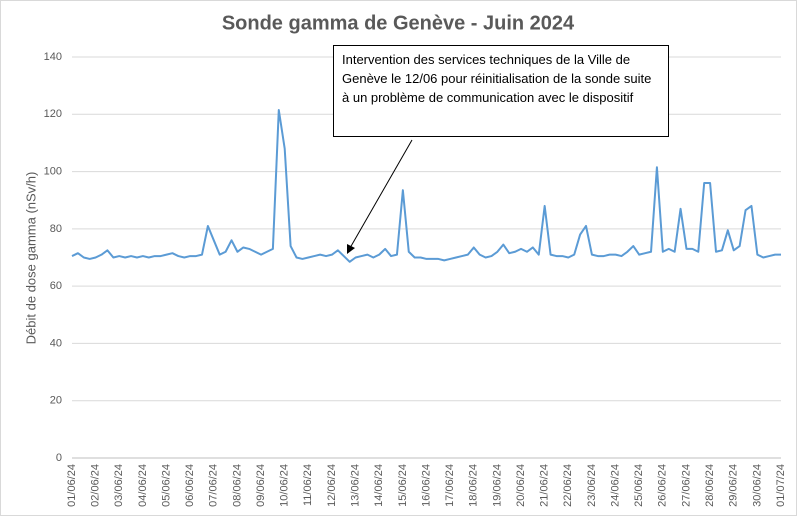 Image resolution: width=797 pixels, height=516 pixels. Describe the element at coordinates (56, 286) in the screenshot. I see `y-tick-label: 60` at that location.